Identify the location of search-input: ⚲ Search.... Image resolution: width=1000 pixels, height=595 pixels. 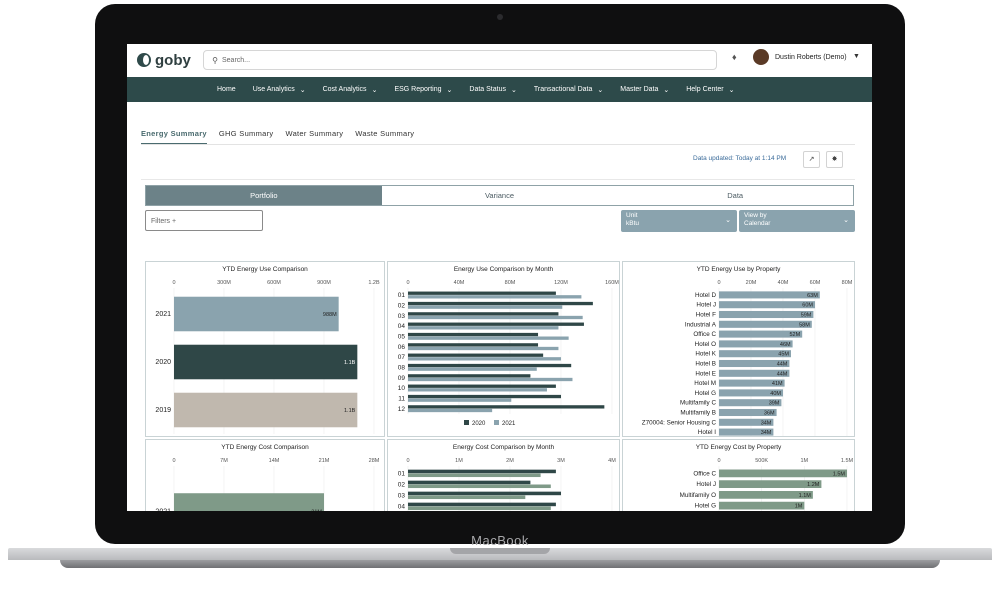
(460, 60).